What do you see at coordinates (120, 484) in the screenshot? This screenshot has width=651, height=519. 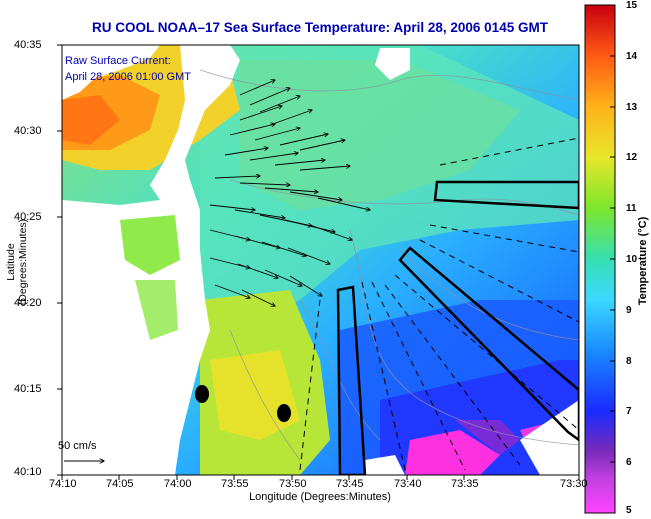 I see `xtick-1: 74:05` at bounding box center [120, 484].